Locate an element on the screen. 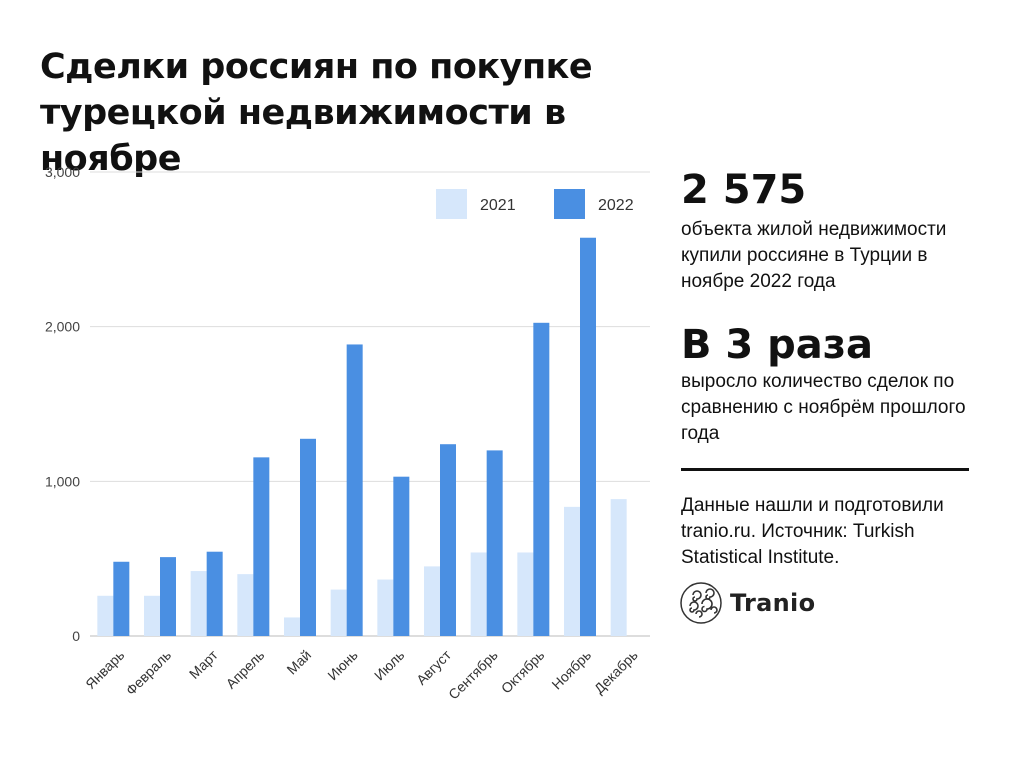  x-tick-label: Февраль is located at coordinates (149, 673).